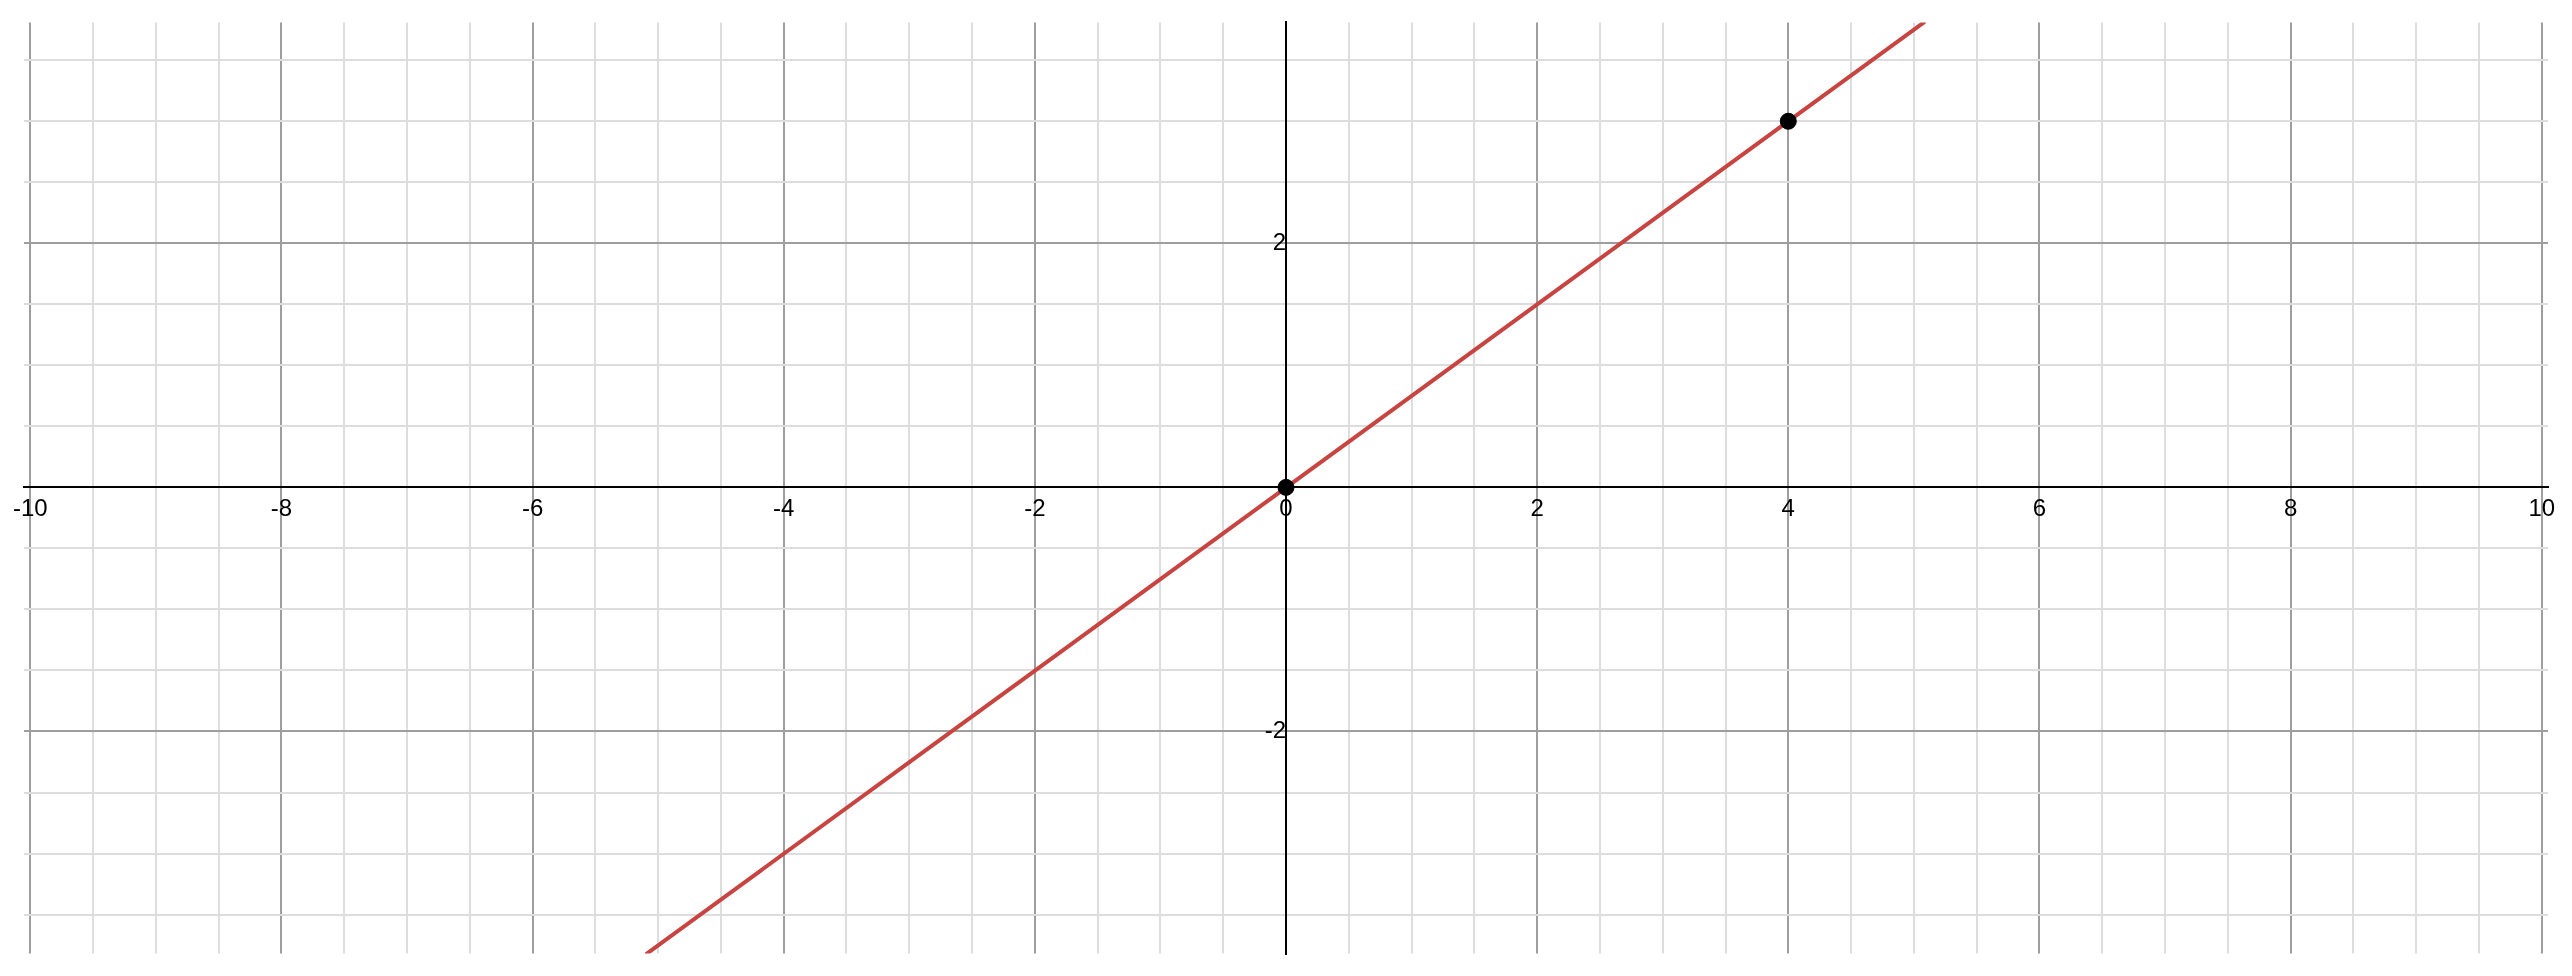 This screenshot has height=976, width=2572. What do you see at coordinates (532, 508) in the screenshot?
I see `x-tick-label: -6` at bounding box center [532, 508].